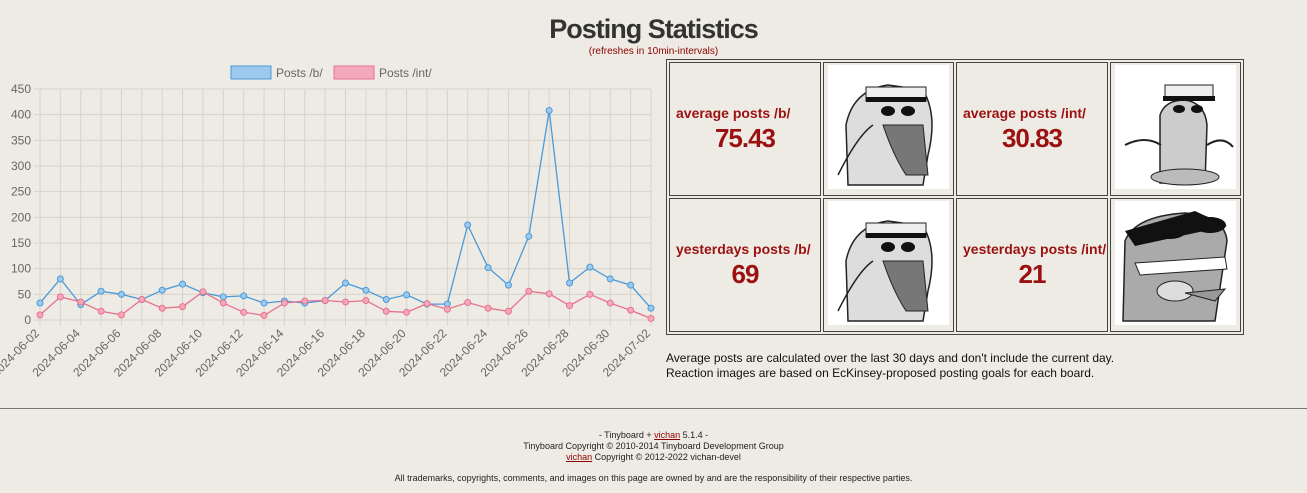  I want to click on avg-b-label: average posts /b/, so click(733, 112).